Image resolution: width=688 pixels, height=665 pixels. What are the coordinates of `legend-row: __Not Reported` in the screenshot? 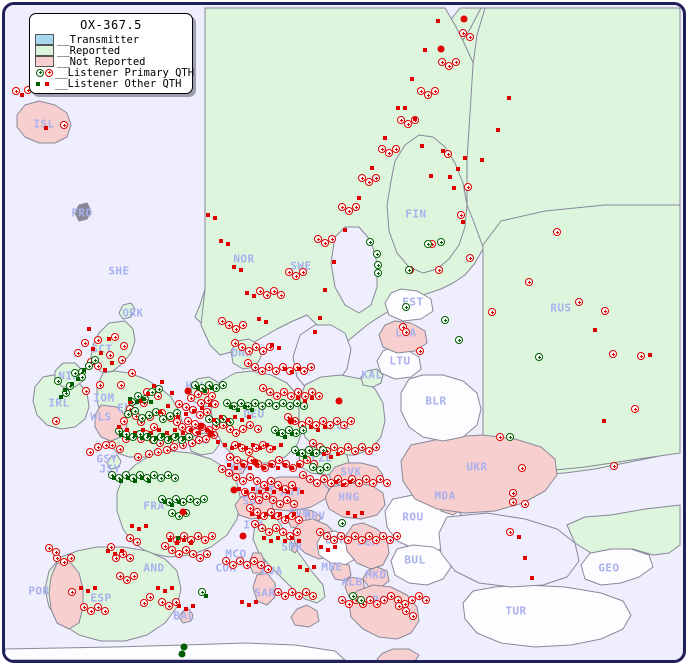 It's located at (111, 61).